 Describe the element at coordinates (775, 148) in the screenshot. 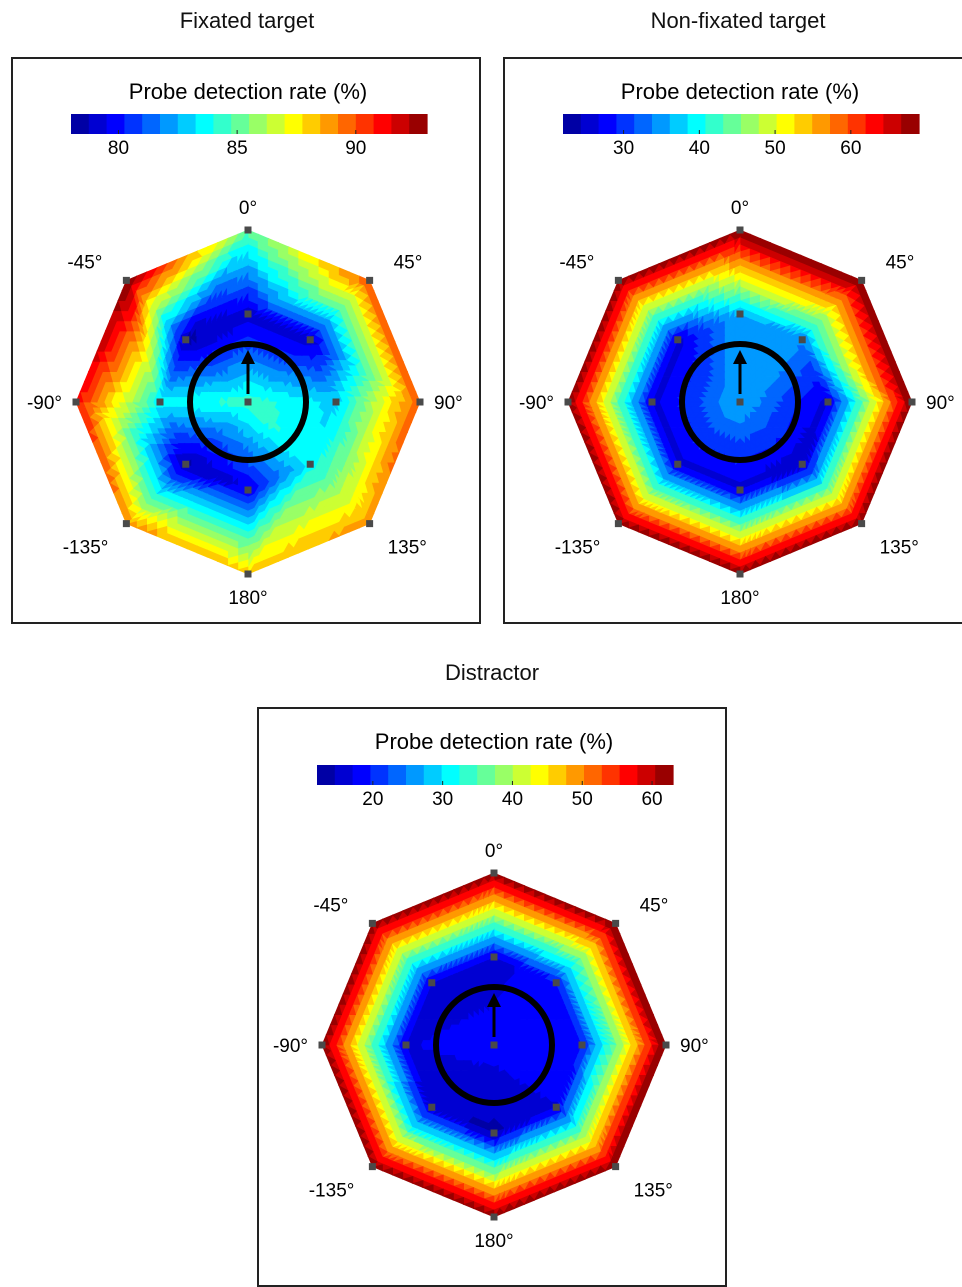

I see `colorbar-tick-label: 50` at that location.